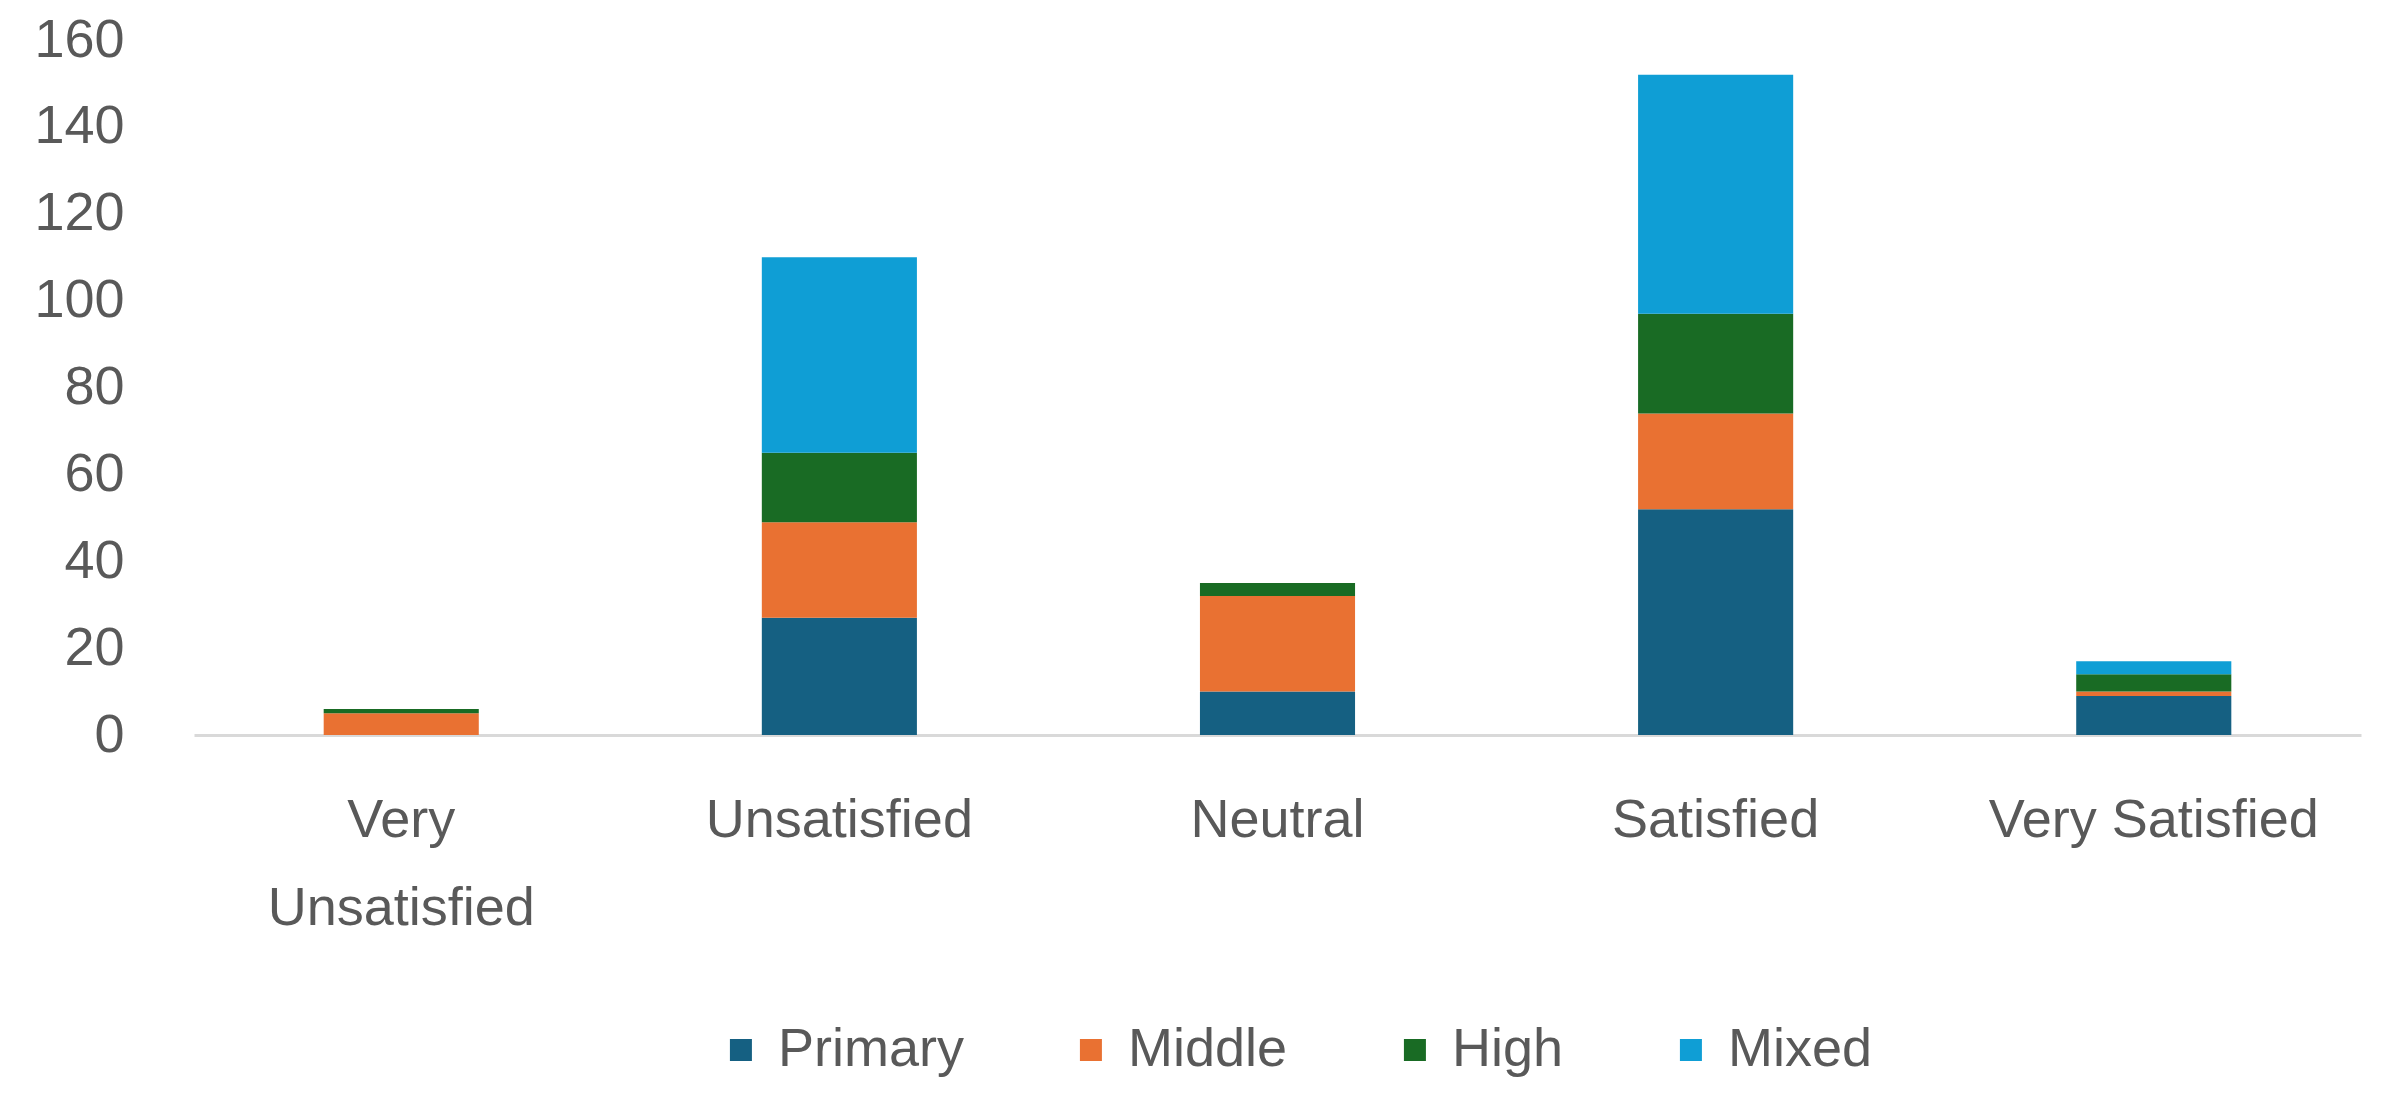  I want to click on y-tick-label: 40, so click(94, 558).